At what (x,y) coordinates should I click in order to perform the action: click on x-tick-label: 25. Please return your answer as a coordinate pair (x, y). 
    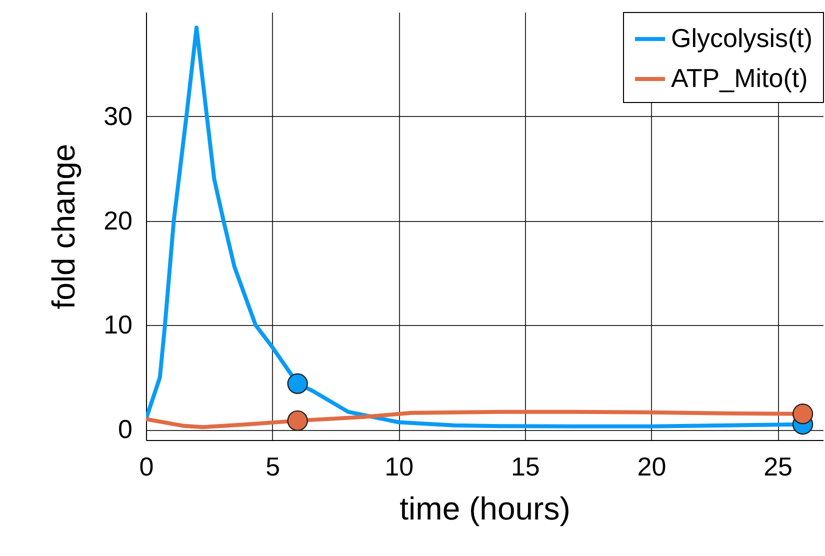
    Looking at the image, I should click on (778, 467).